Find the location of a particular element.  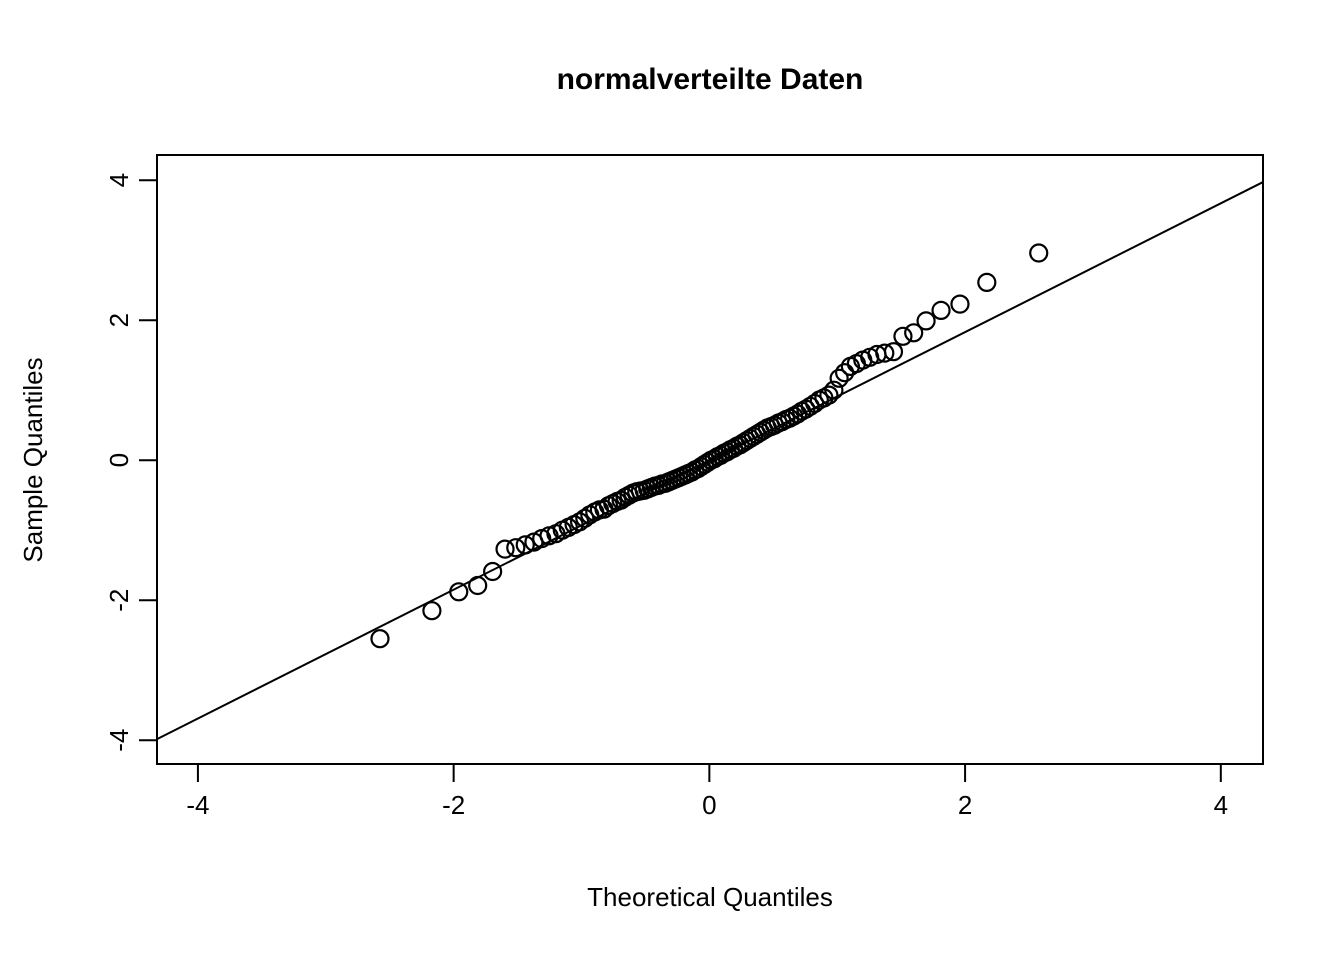

x-tick-label: 2 is located at coordinates (965, 805).